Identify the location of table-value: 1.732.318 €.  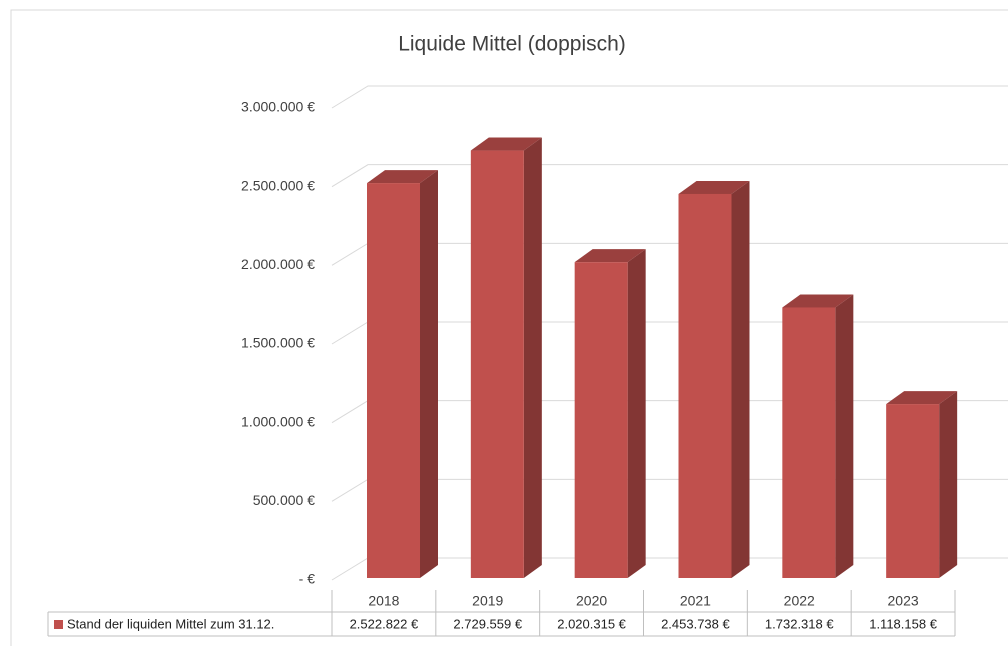
(799, 623).